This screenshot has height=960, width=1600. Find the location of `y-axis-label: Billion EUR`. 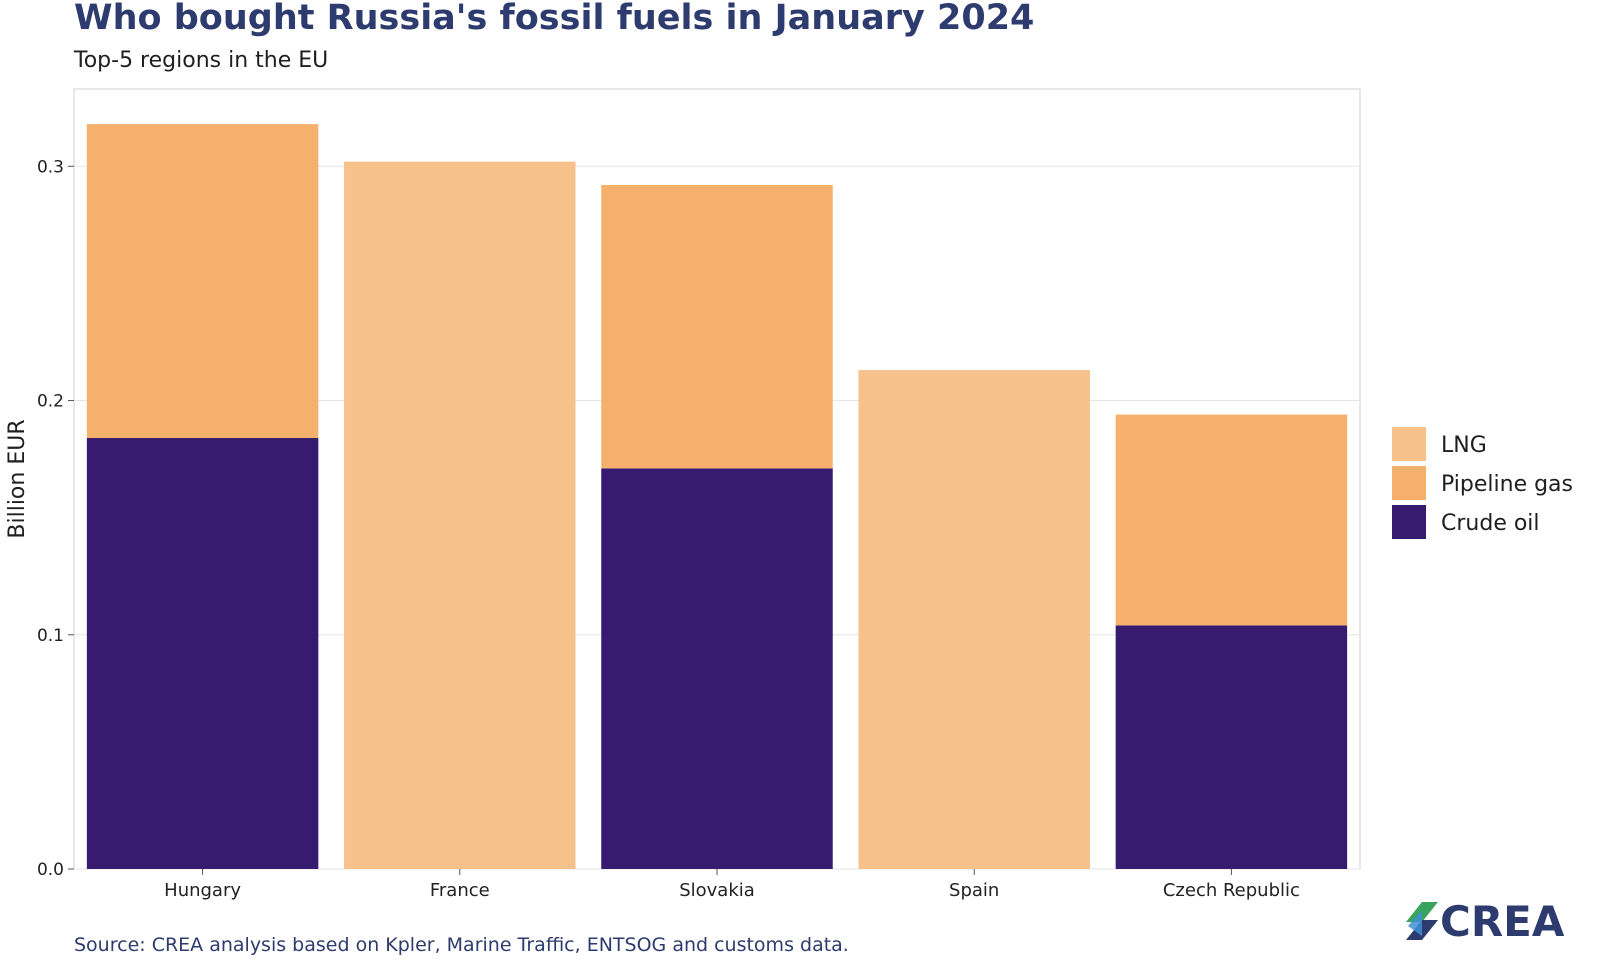

y-axis-label: Billion EUR is located at coordinates (17, 478).